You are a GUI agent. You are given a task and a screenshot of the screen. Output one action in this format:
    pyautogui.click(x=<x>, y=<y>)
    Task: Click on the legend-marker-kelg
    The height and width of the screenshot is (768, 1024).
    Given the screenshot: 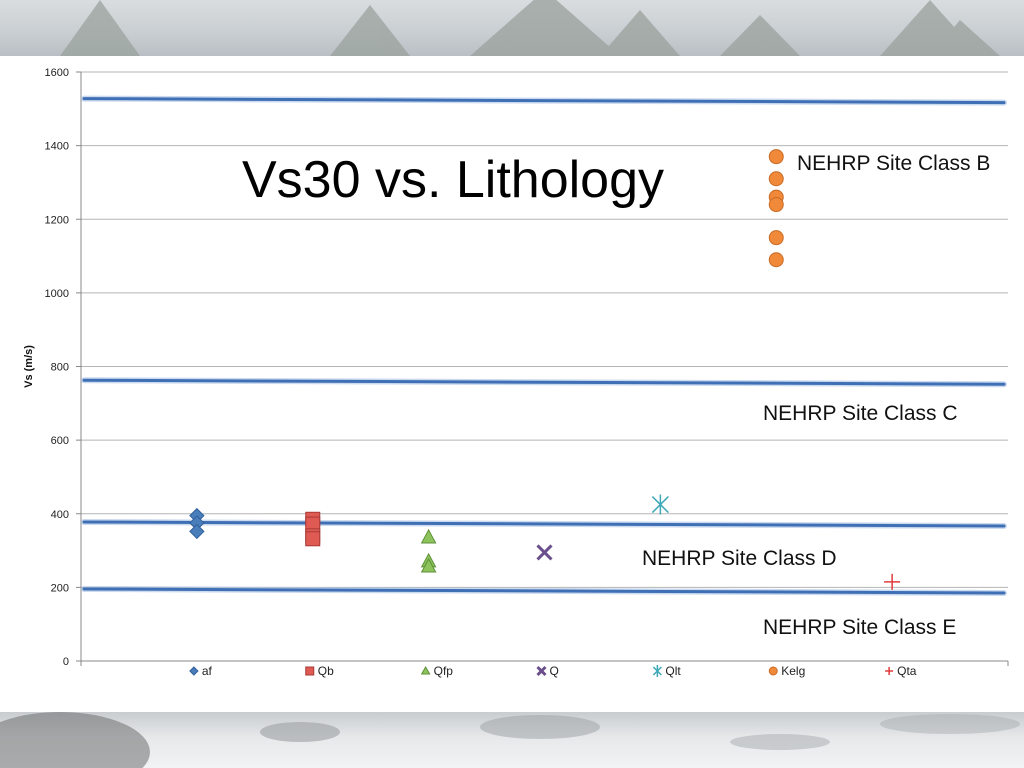 What is the action you would take?
    pyautogui.click(x=773, y=671)
    